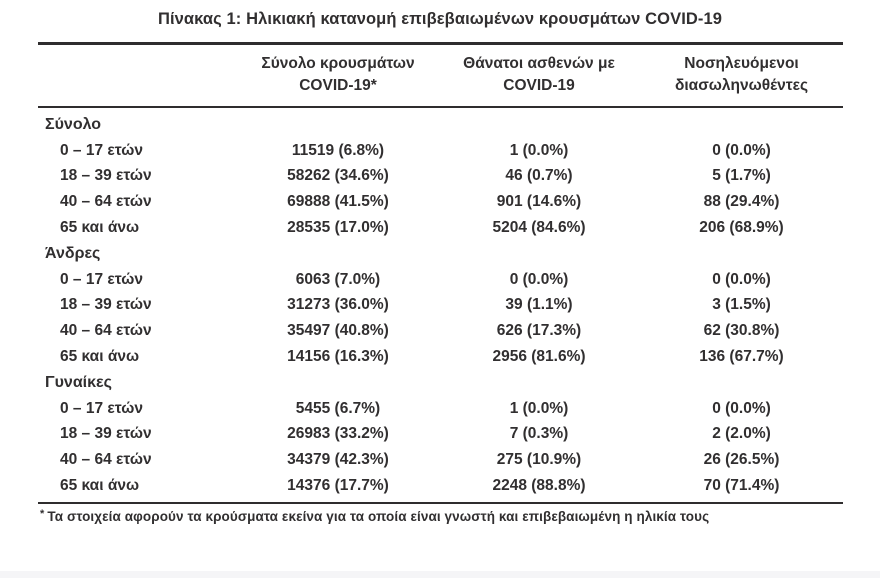  Describe the element at coordinates (440, 574) in the screenshot. I see `bottom-edge-strip` at that location.